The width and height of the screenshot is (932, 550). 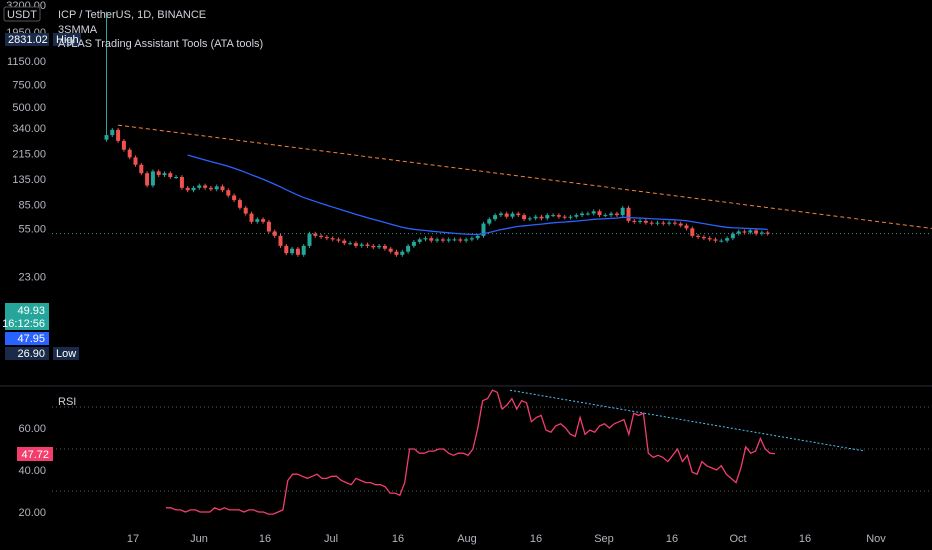 I want to click on high-label-bg, so click(x=67, y=39).